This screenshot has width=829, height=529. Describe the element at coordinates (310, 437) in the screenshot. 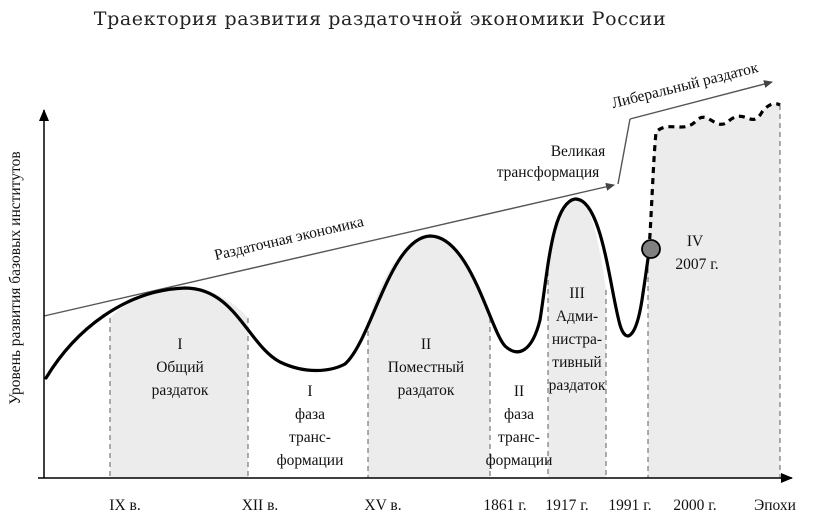

I see `transition-1-line-2: транс-` at that location.